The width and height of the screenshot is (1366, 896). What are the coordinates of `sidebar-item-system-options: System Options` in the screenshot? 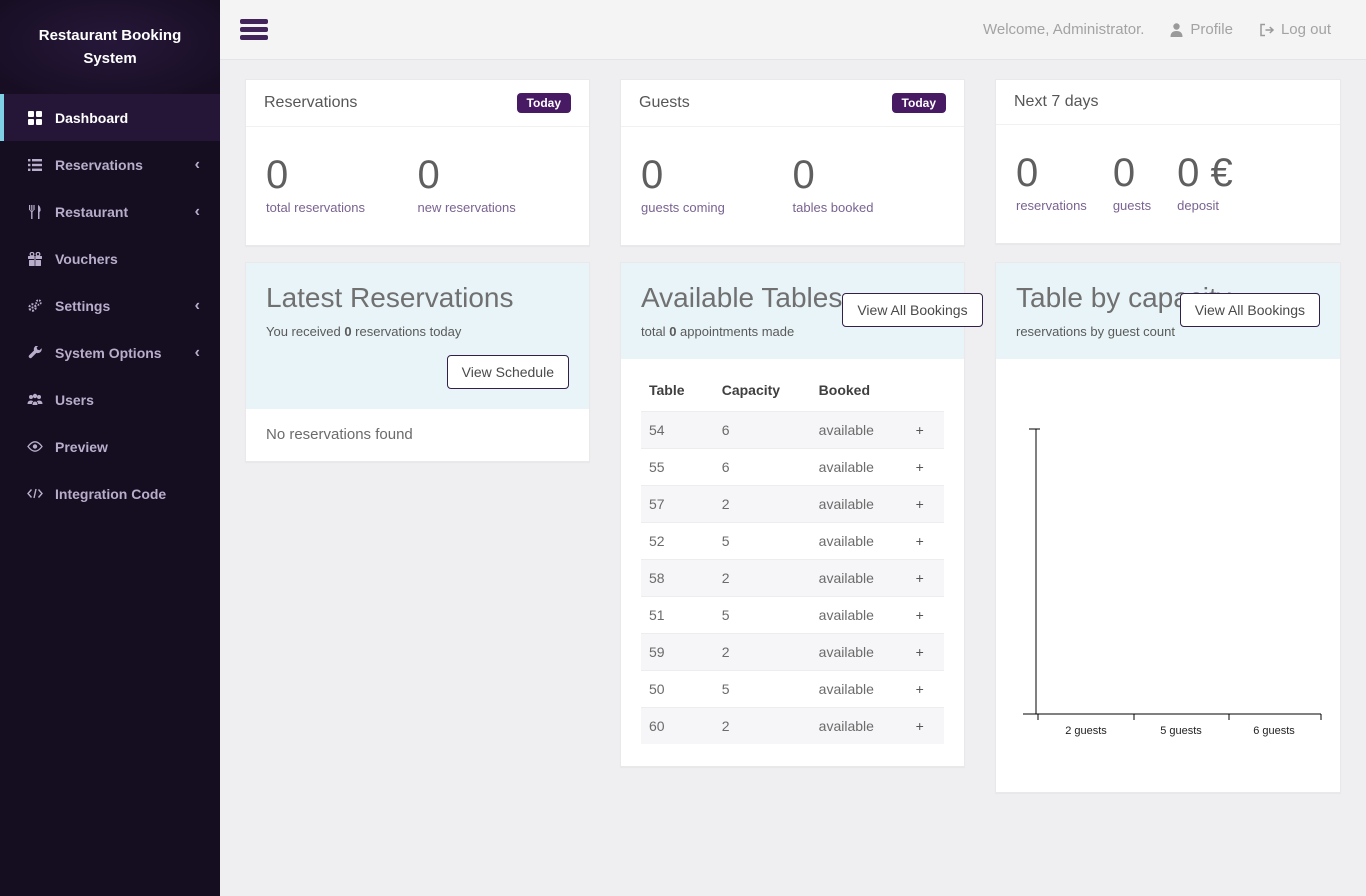 It's located at (110, 352).